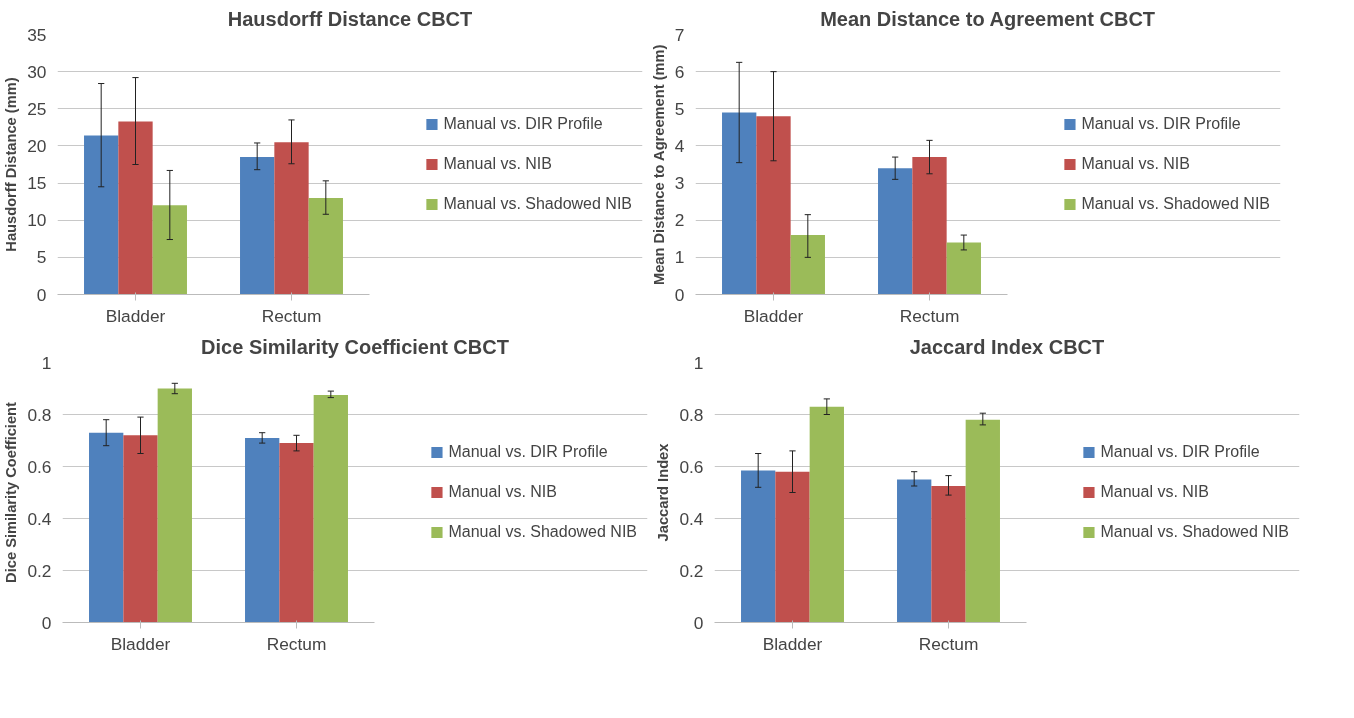 This screenshot has width=1354, height=718. I want to click on y-axis-title: Mean Distance to Agreement (mm), so click(658, 165).